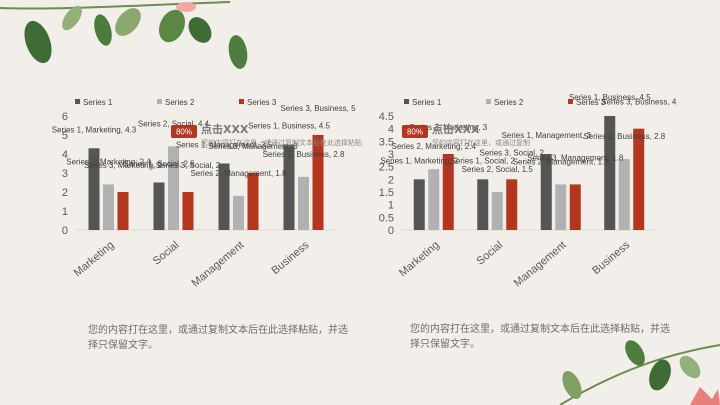  What do you see at coordinates (639, 372) in the screenshot?
I see `leaf-decoration-bottom-right` at bounding box center [639, 372].